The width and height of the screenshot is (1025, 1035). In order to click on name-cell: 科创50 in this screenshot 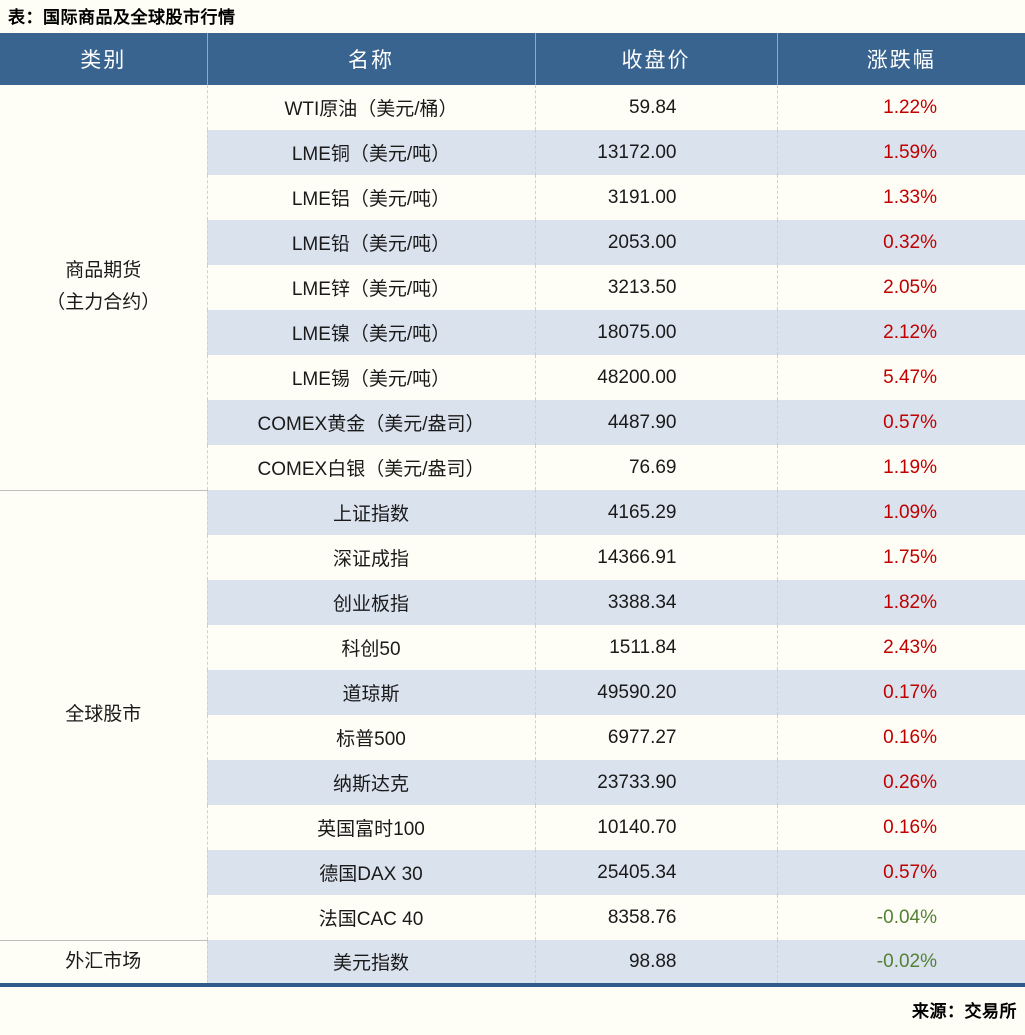, I will do `click(370, 647)`.